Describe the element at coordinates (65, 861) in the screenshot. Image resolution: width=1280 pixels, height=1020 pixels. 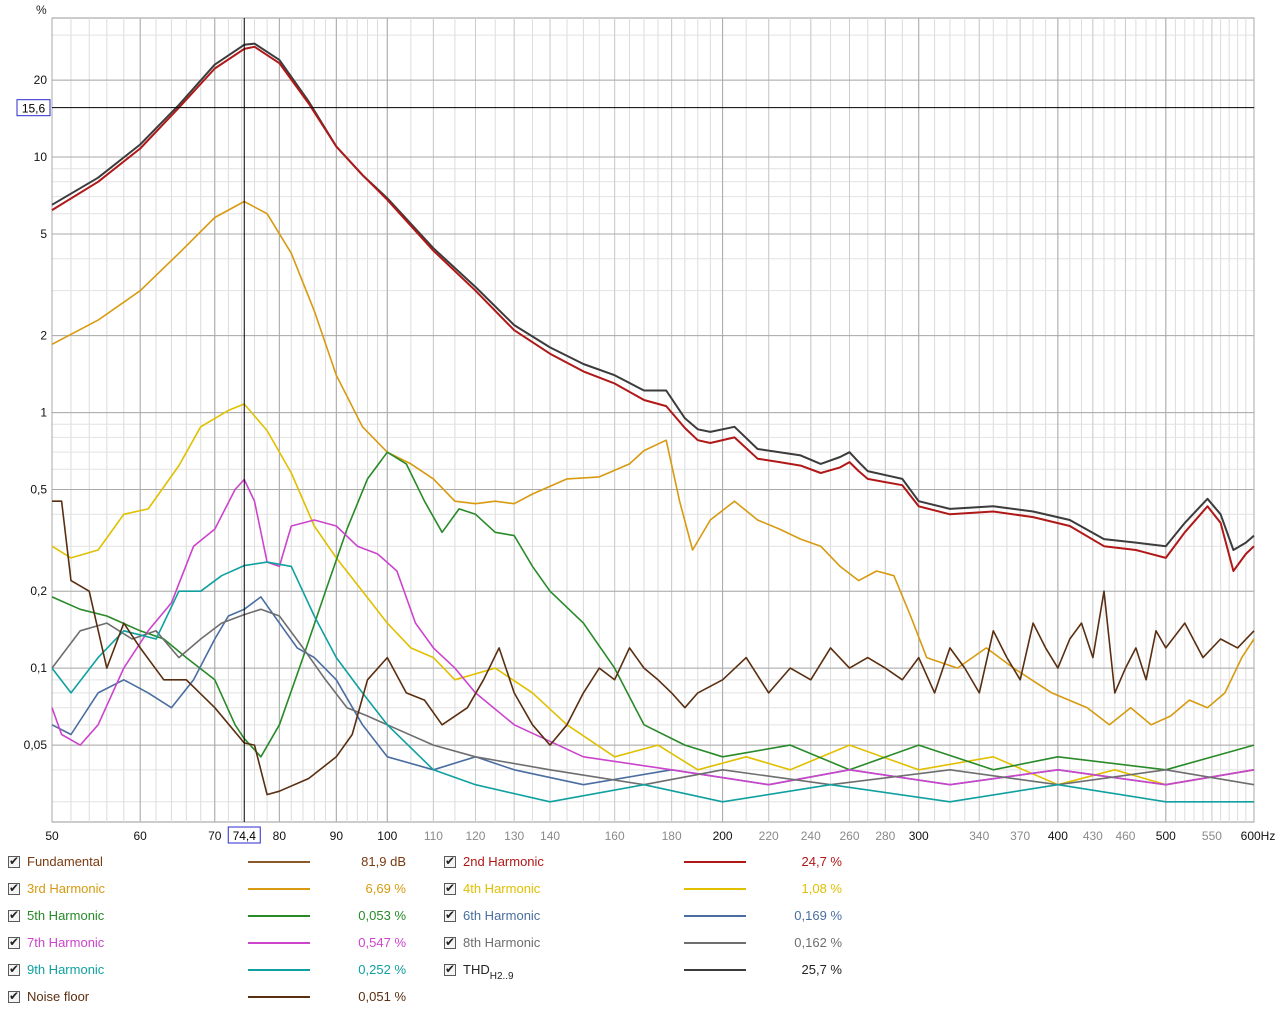
I see `legend-label-fund: Fundamental` at that location.